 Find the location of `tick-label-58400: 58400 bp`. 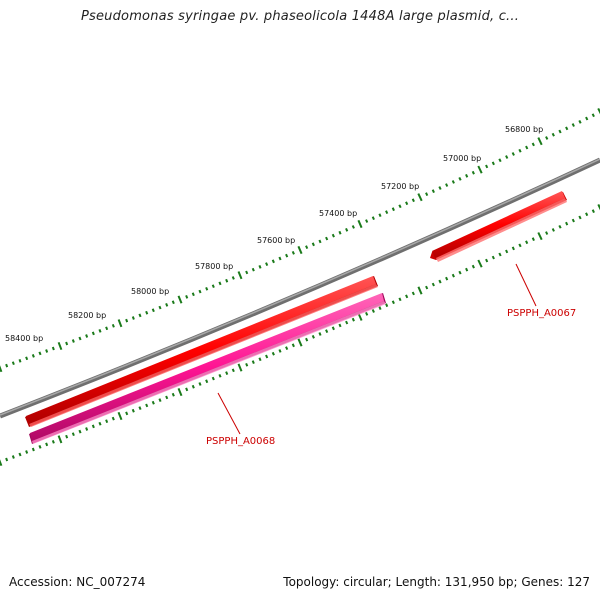

tick-label-58400: 58400 bp is located at coordinates (24, 338).